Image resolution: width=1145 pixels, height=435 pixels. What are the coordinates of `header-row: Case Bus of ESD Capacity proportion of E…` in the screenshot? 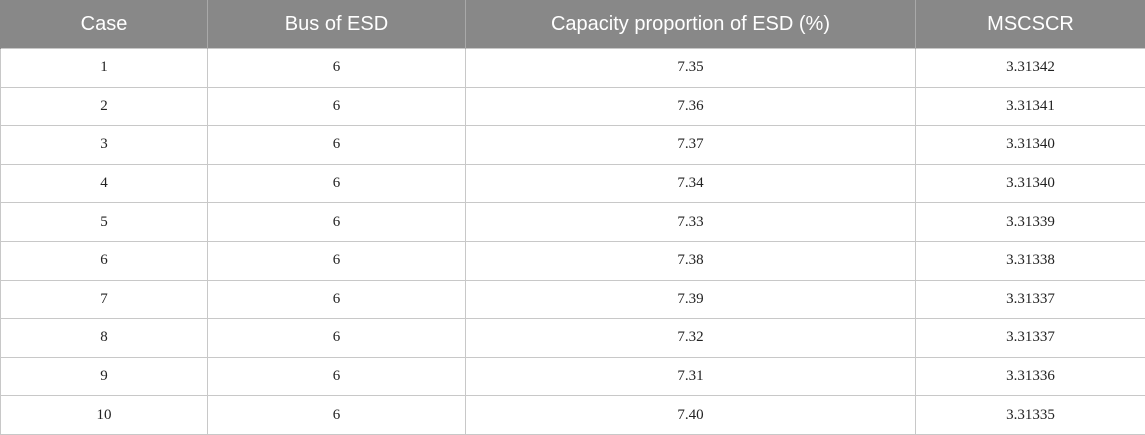 It's located at (573, 24).